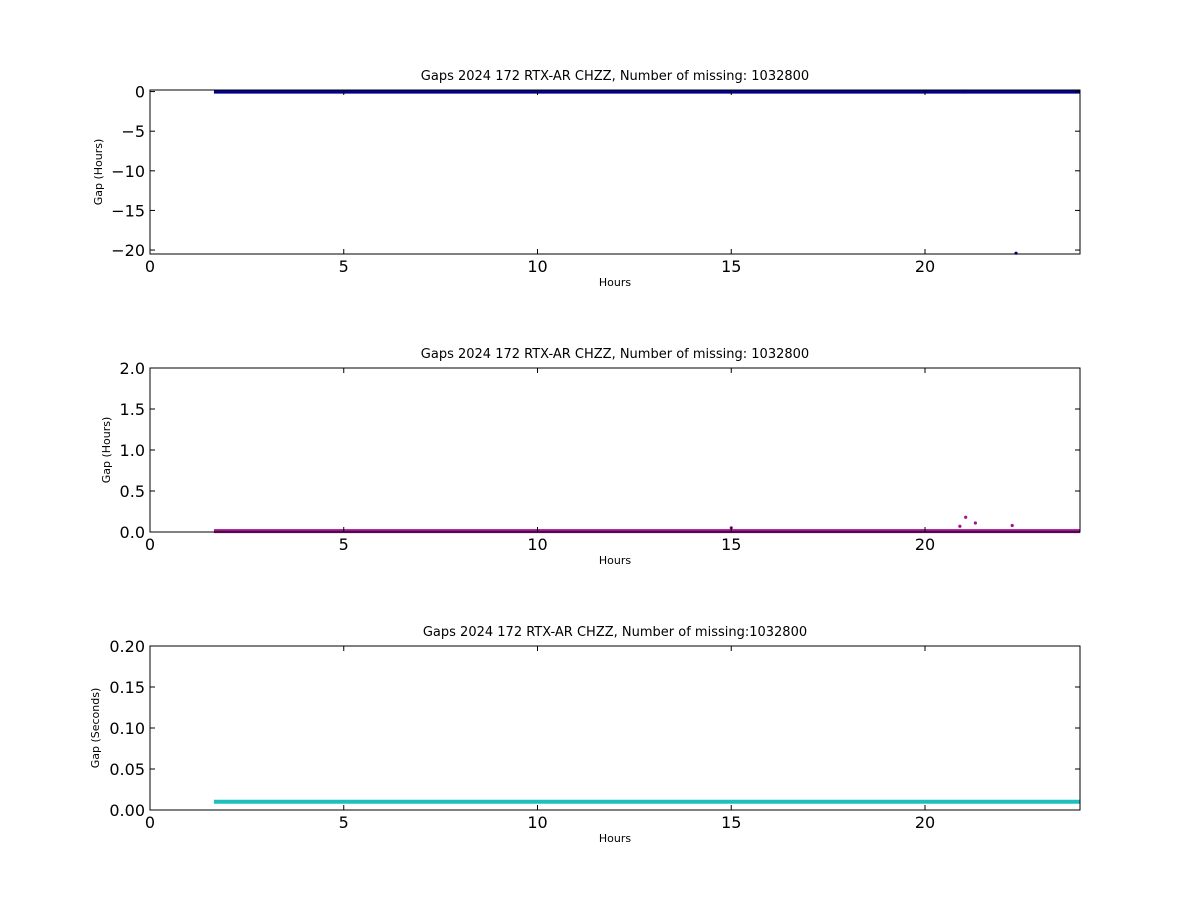 The width and height of the screenshot is (1200, 900). I want to click on y-tick-label: −15, so click(128, 210).